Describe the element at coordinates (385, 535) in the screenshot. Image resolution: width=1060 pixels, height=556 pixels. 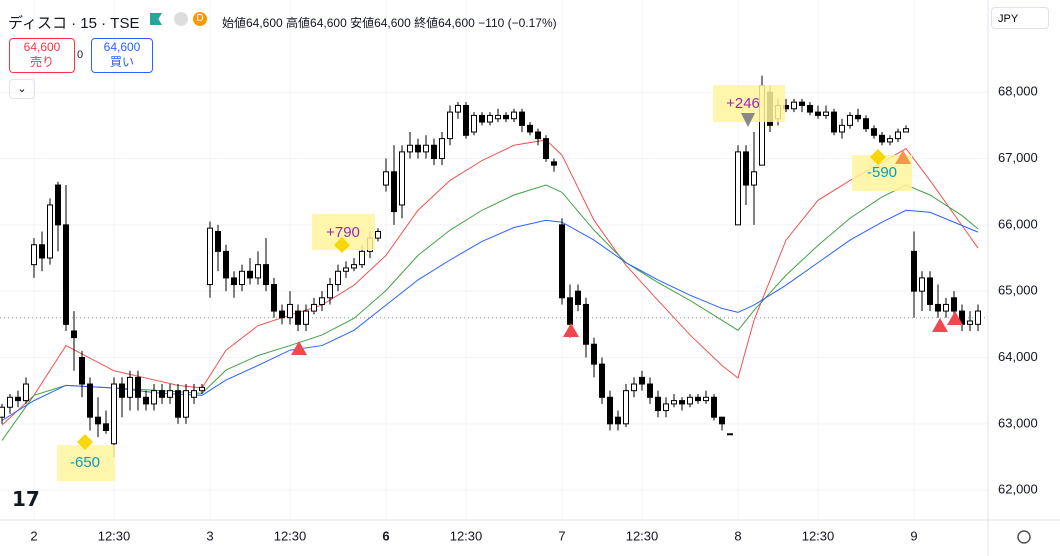
I see `x-tick-label: 6` at that location.